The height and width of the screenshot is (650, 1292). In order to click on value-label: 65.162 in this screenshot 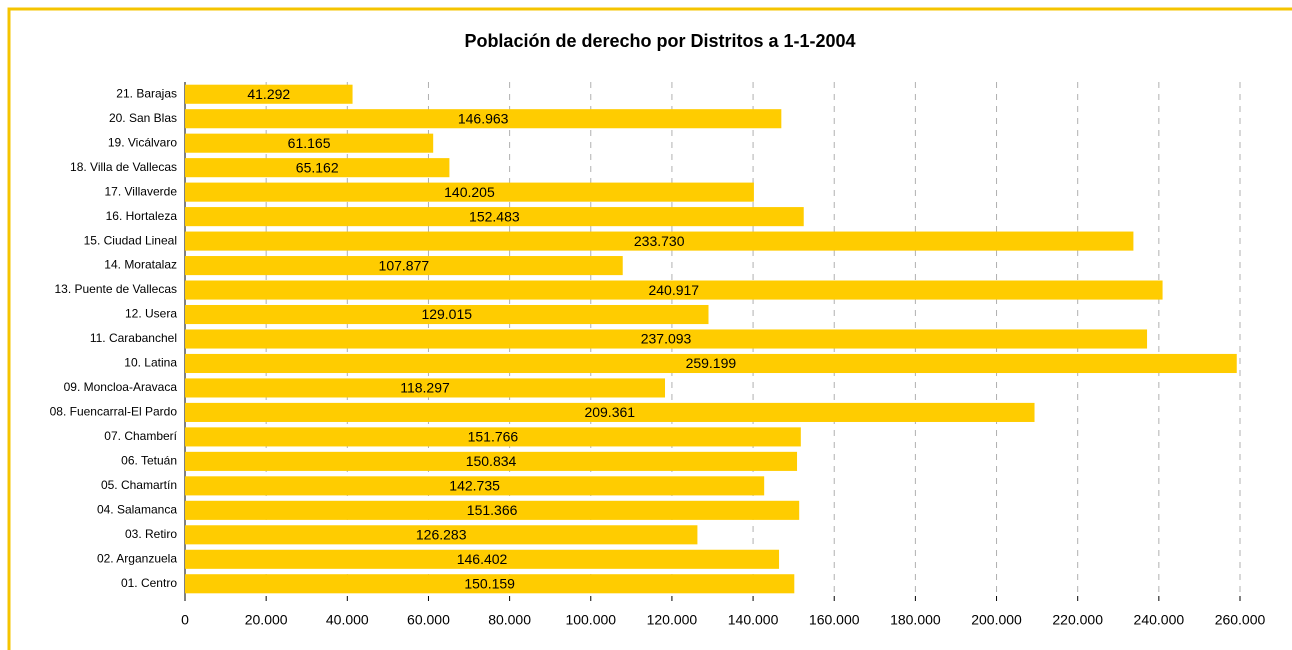, I will do `click(317, 167)`.